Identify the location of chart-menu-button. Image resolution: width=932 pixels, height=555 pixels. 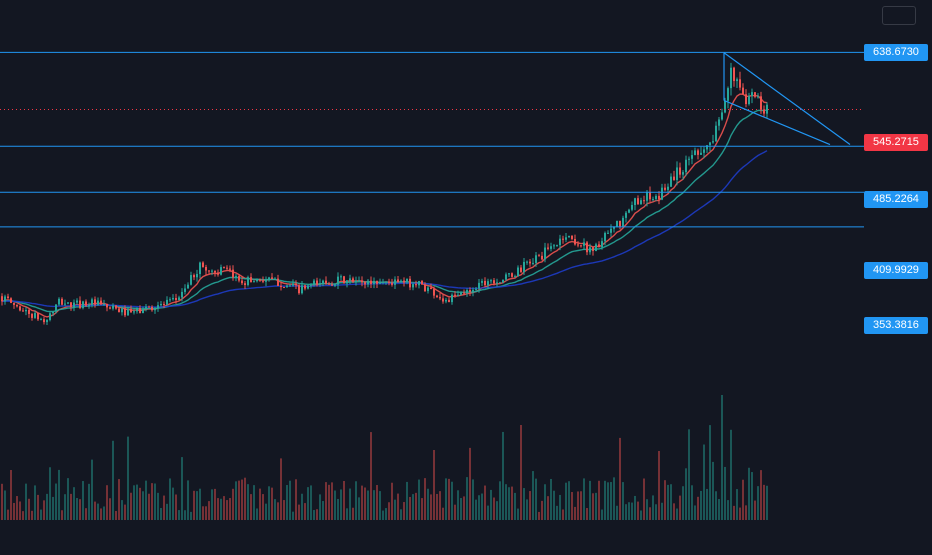
(899, 15).